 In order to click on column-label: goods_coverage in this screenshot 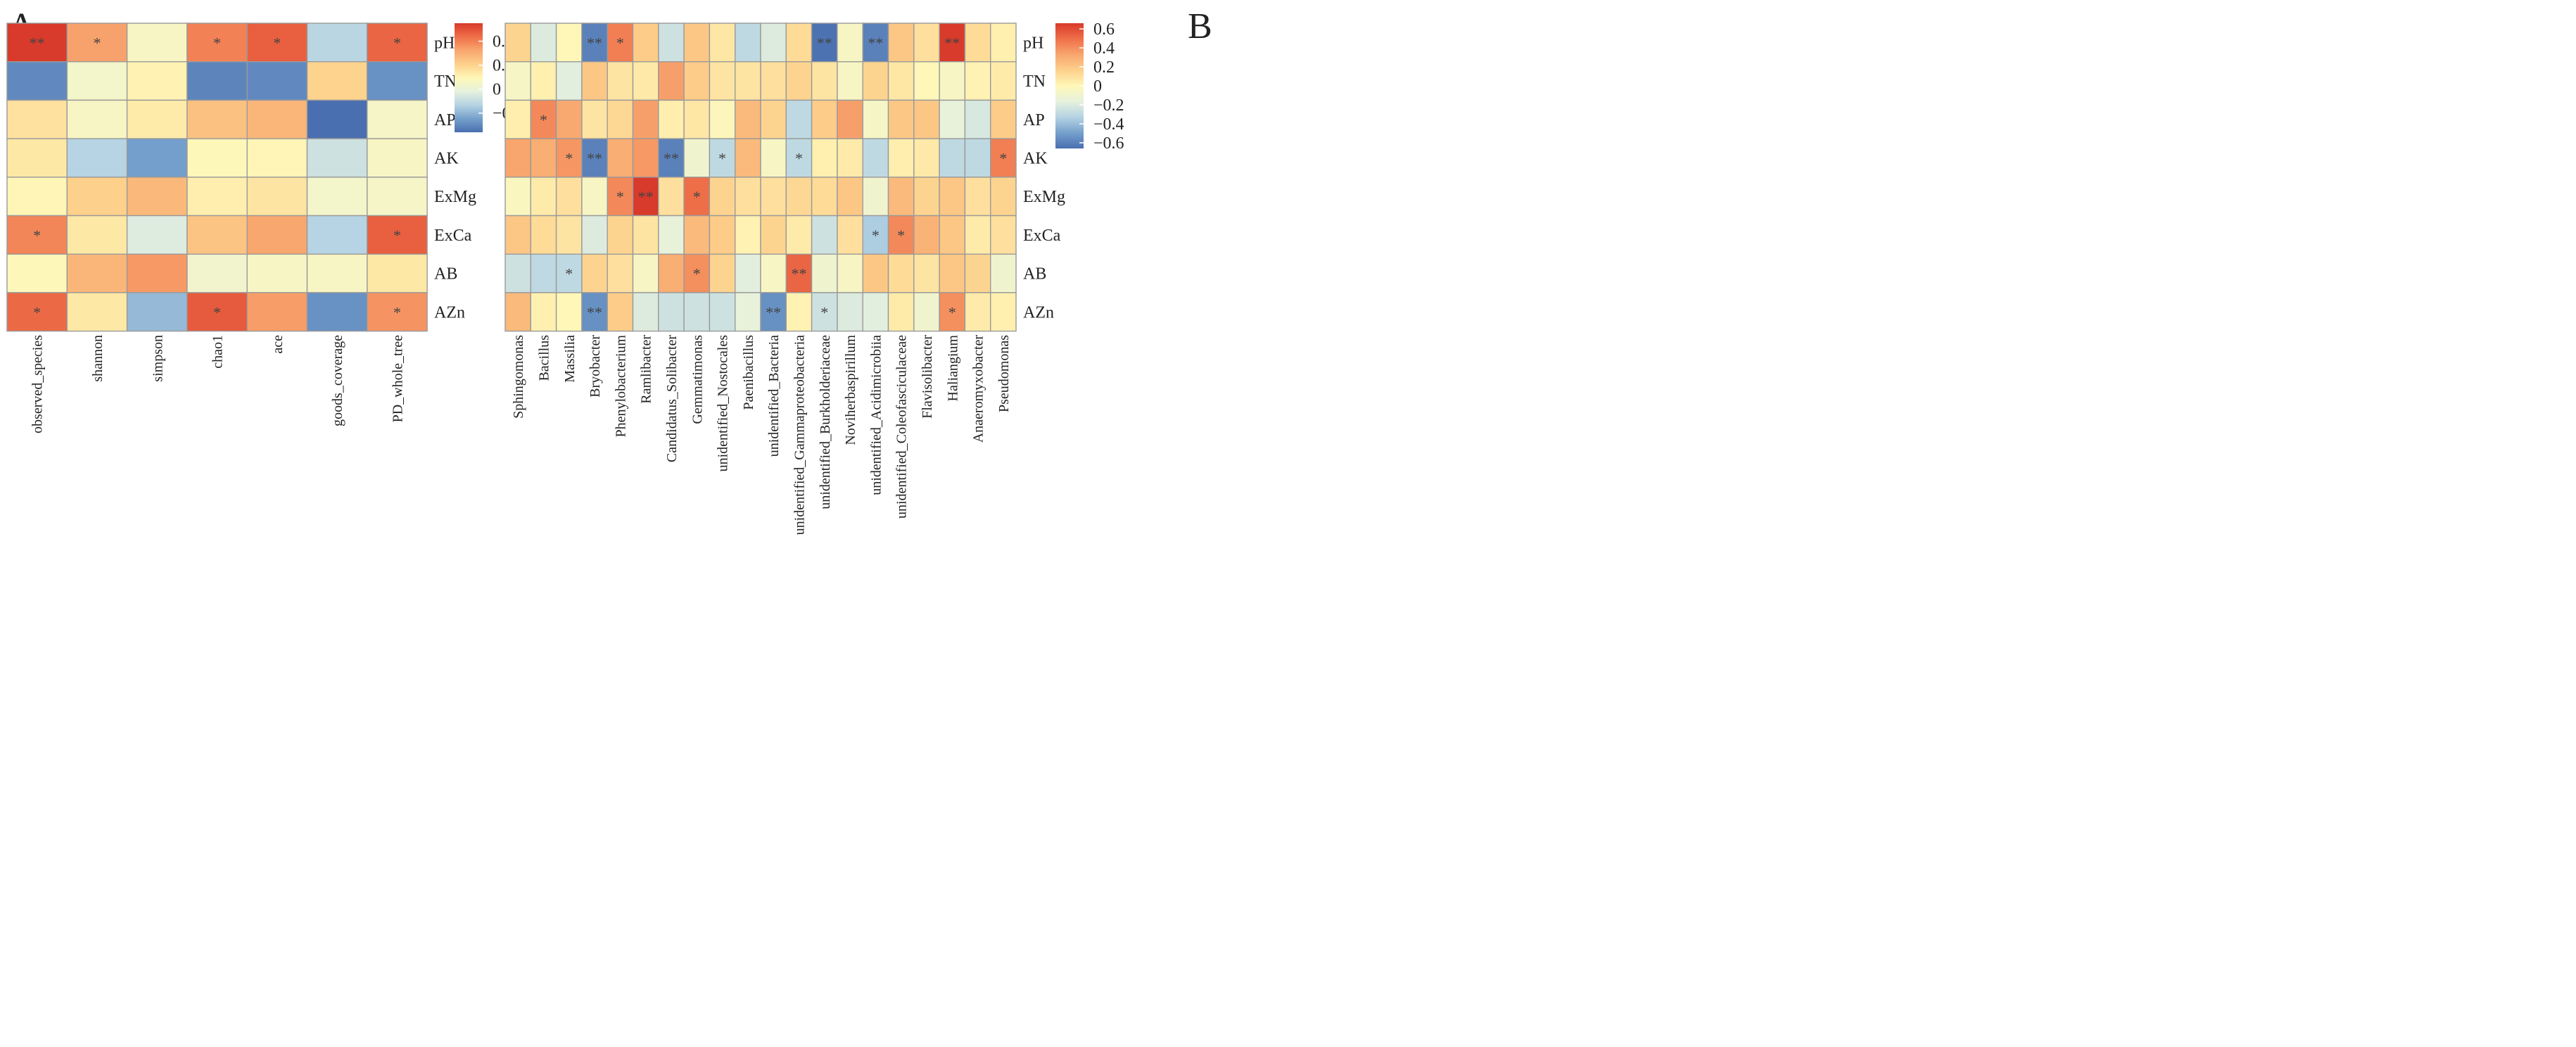, I will do `click(337, 380)`.